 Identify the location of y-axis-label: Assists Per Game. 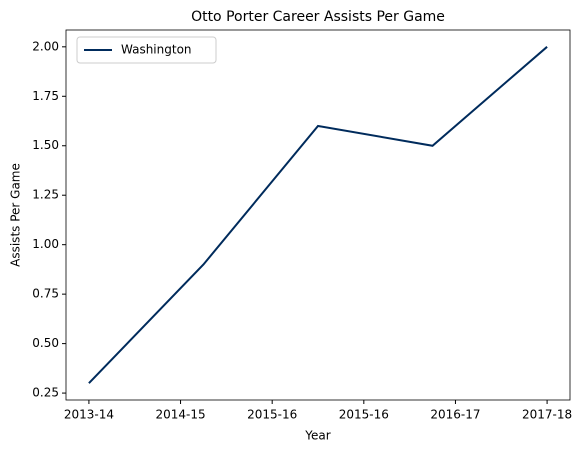
(16, 215).